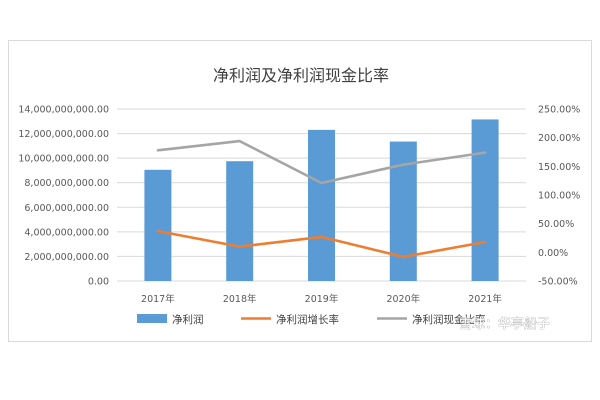 The image size is (600, 400). Describe the element at coordinates (556, 224) in the screenshot. I see `right-tick-label: 50.00%` at that location.